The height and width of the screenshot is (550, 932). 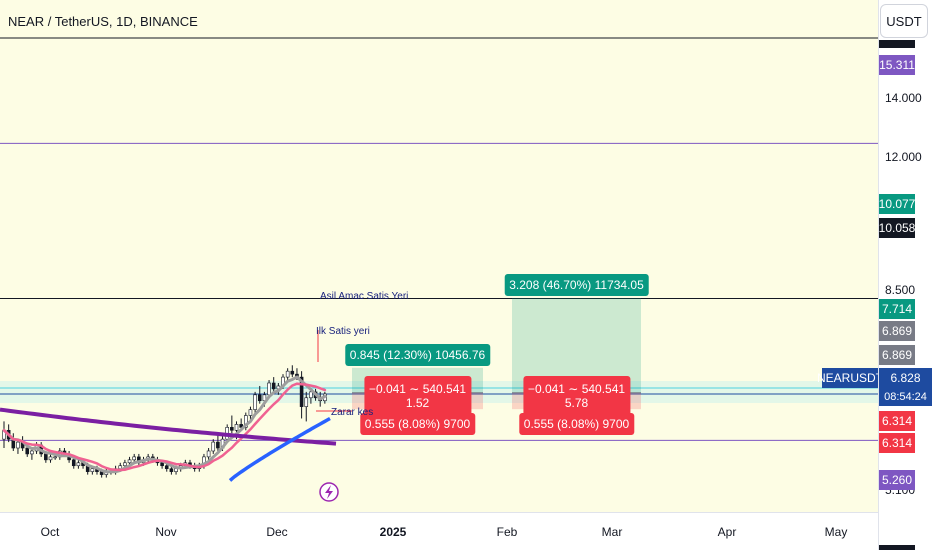 What do you see at coordinates (897, 480) in the screenshot?
I see `price-tag-9: 5.260` at bounding box center [897, 480].